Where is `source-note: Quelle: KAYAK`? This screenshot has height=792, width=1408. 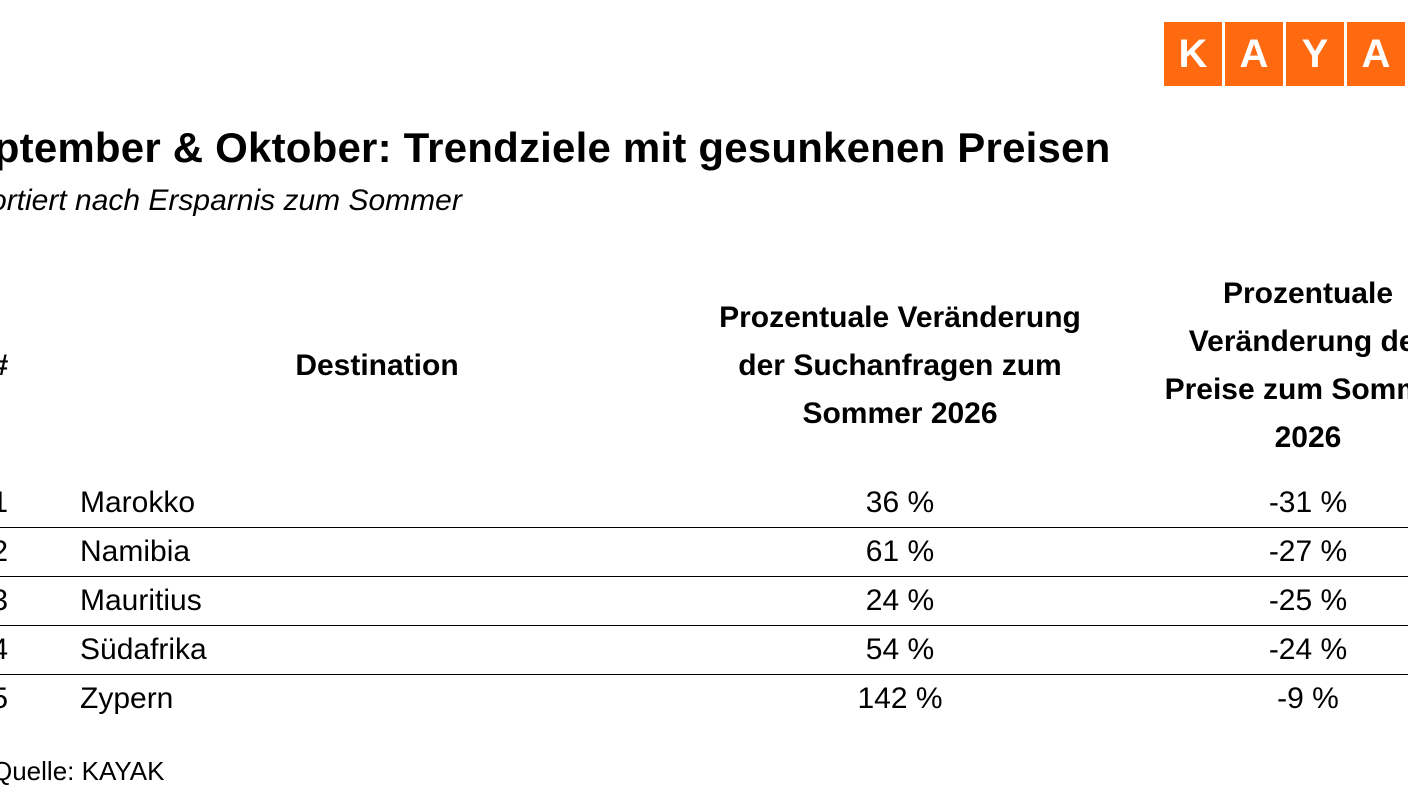
source-note: Quelle: KAYAK is located at coordinates (82, 771).